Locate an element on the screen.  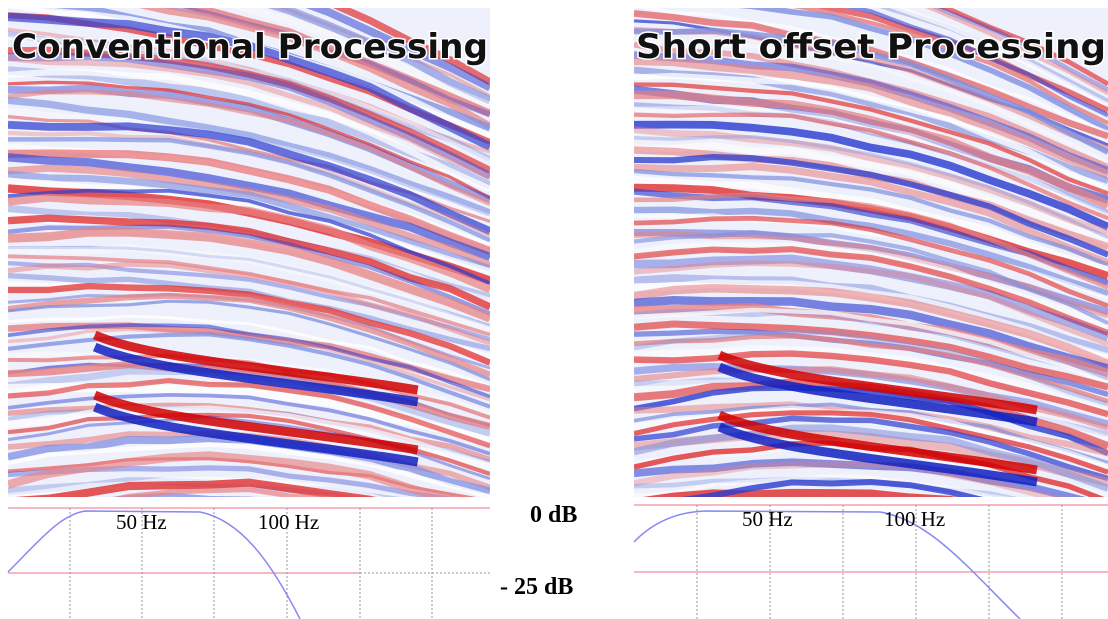
db-label: 0 dB is located at coordinates (553, 515).